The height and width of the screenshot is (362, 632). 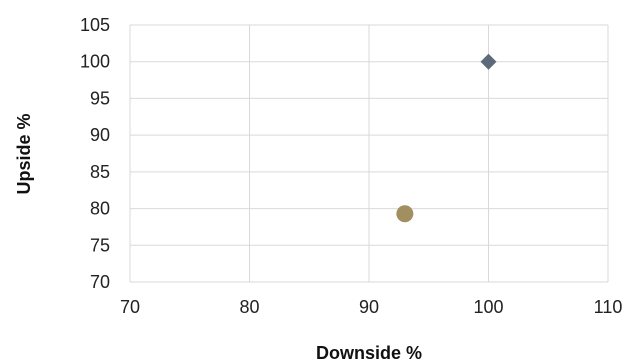 I want to click on x-tick-label: 90, so click(x=369, y=307).